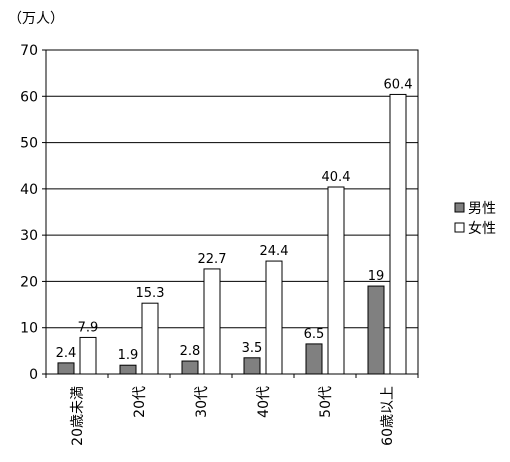  What do you see at coordinates (29, 329) in the screenshot?
I see `y-tick-label: 10` at bounding box center [29, 329].